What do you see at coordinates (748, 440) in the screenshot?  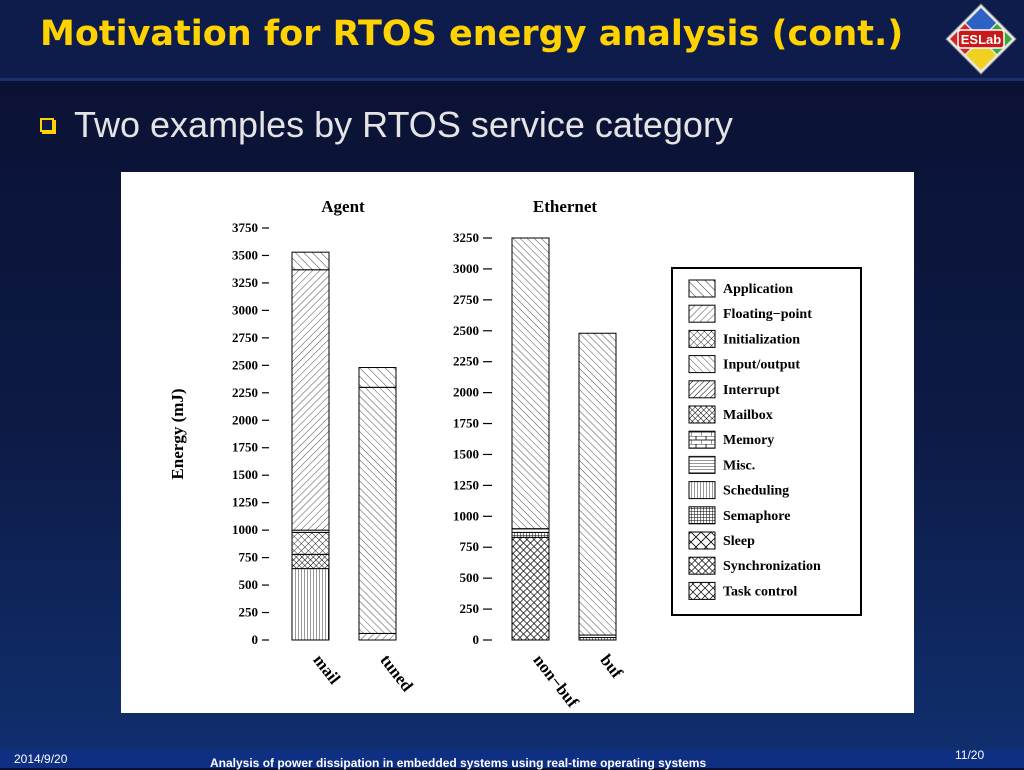 I see `legend-label: Memory` at bounding box center [748, 440].